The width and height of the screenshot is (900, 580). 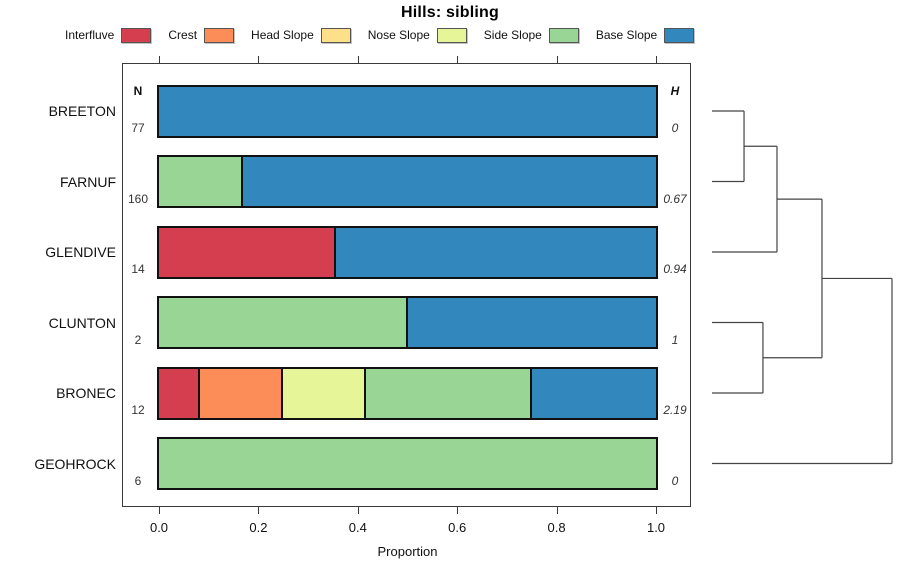 I want to click on chart-title: Hills: sibling, so click(x=450, y=12).